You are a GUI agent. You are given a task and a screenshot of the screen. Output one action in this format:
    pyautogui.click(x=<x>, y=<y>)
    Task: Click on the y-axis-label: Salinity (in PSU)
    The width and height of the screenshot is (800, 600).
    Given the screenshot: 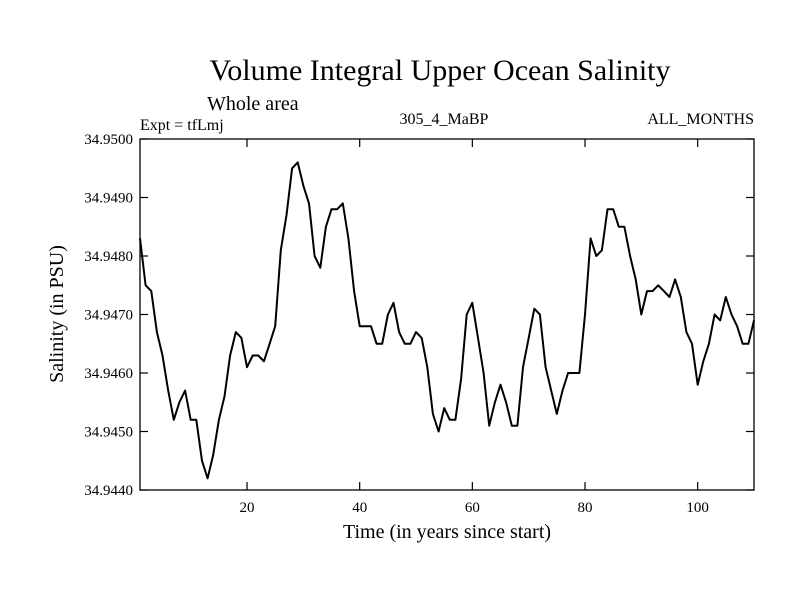 What is the action you would take?
    pyautogui.click(x=57, y=314)
    